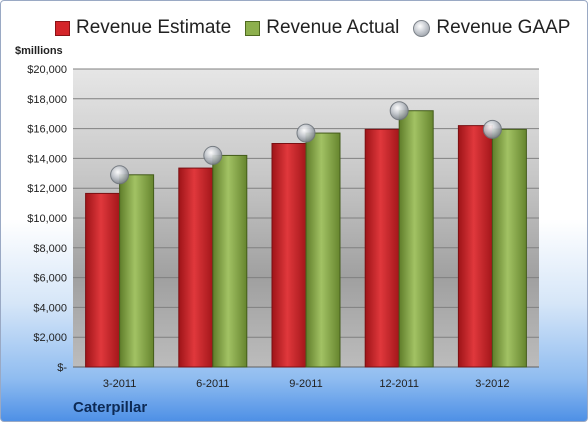 Image resolution: width=588 pixels, height=422 pixels. Describe the element at coordinates (39, 51) in the screenshot. I see `y-axis-label: $millions` at that location.